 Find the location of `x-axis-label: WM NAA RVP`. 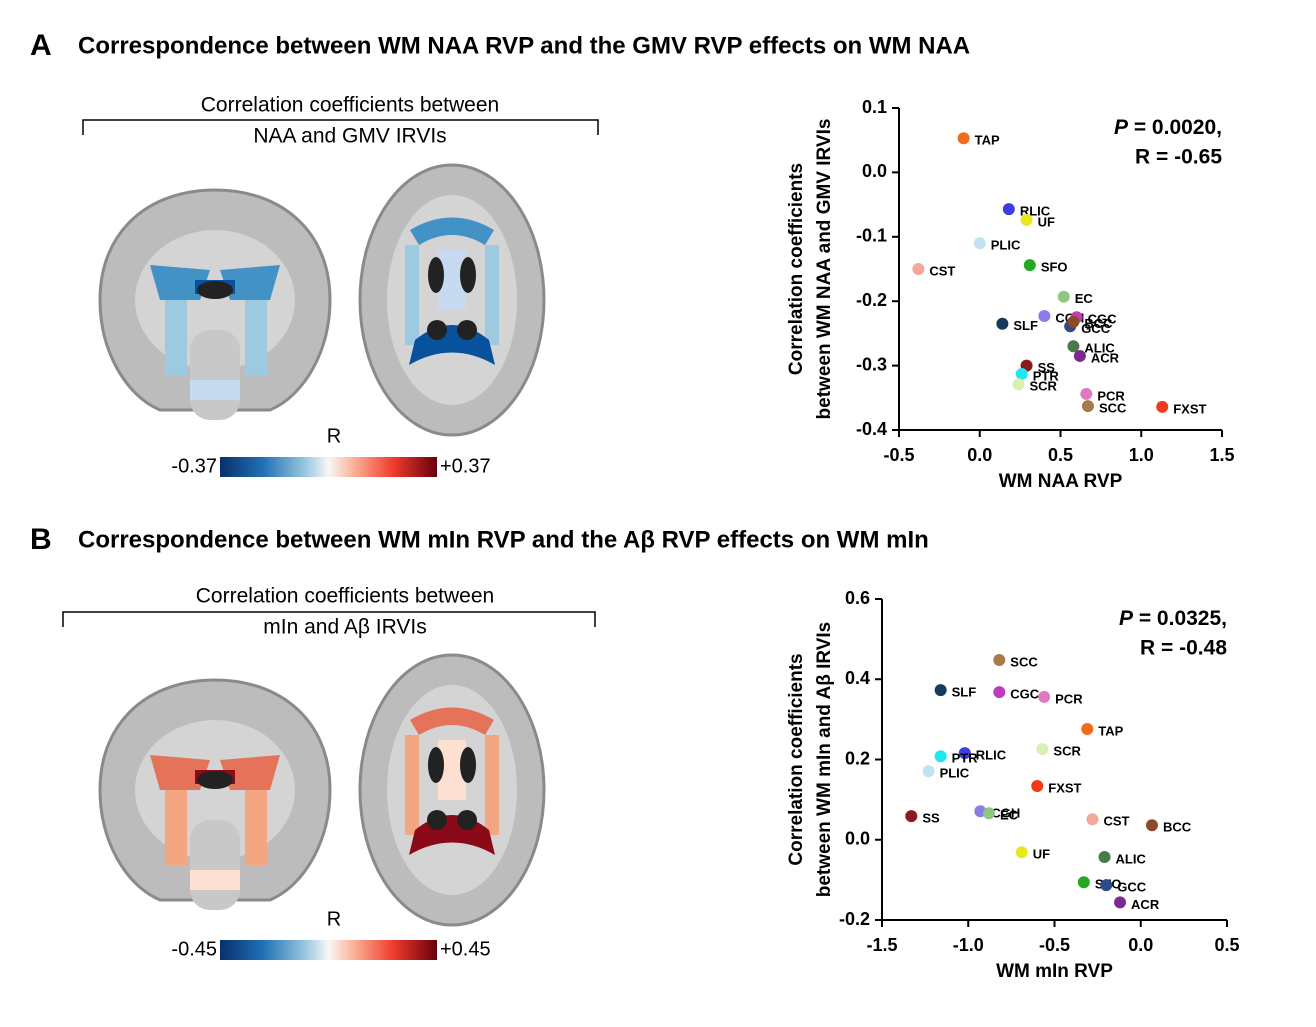

x-axis-label: WM NAA RVP is located at coordinates (1061, 481).